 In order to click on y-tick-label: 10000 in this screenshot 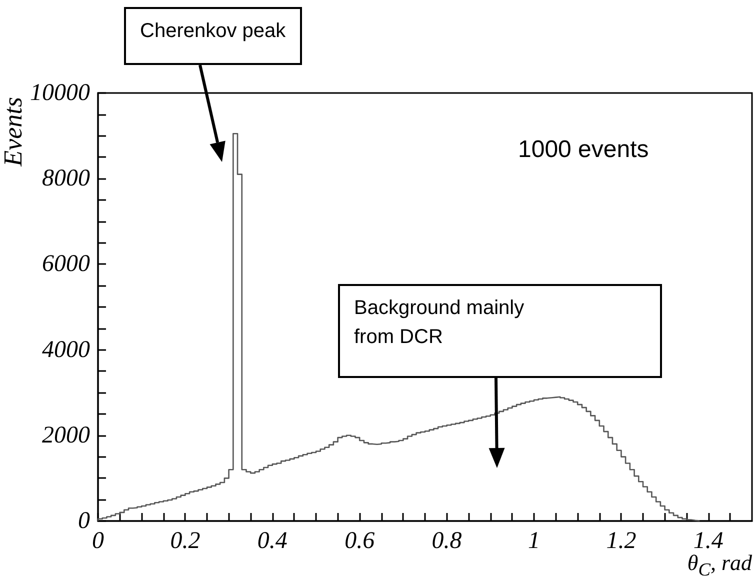, I will do `click(60, 93)`.